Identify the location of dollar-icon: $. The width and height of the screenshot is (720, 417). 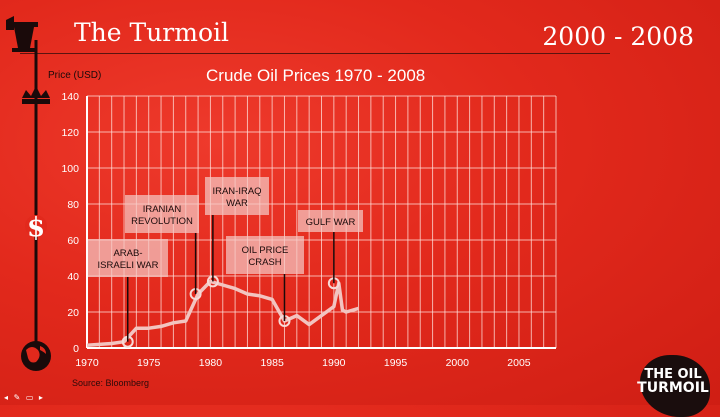
(36, 228).